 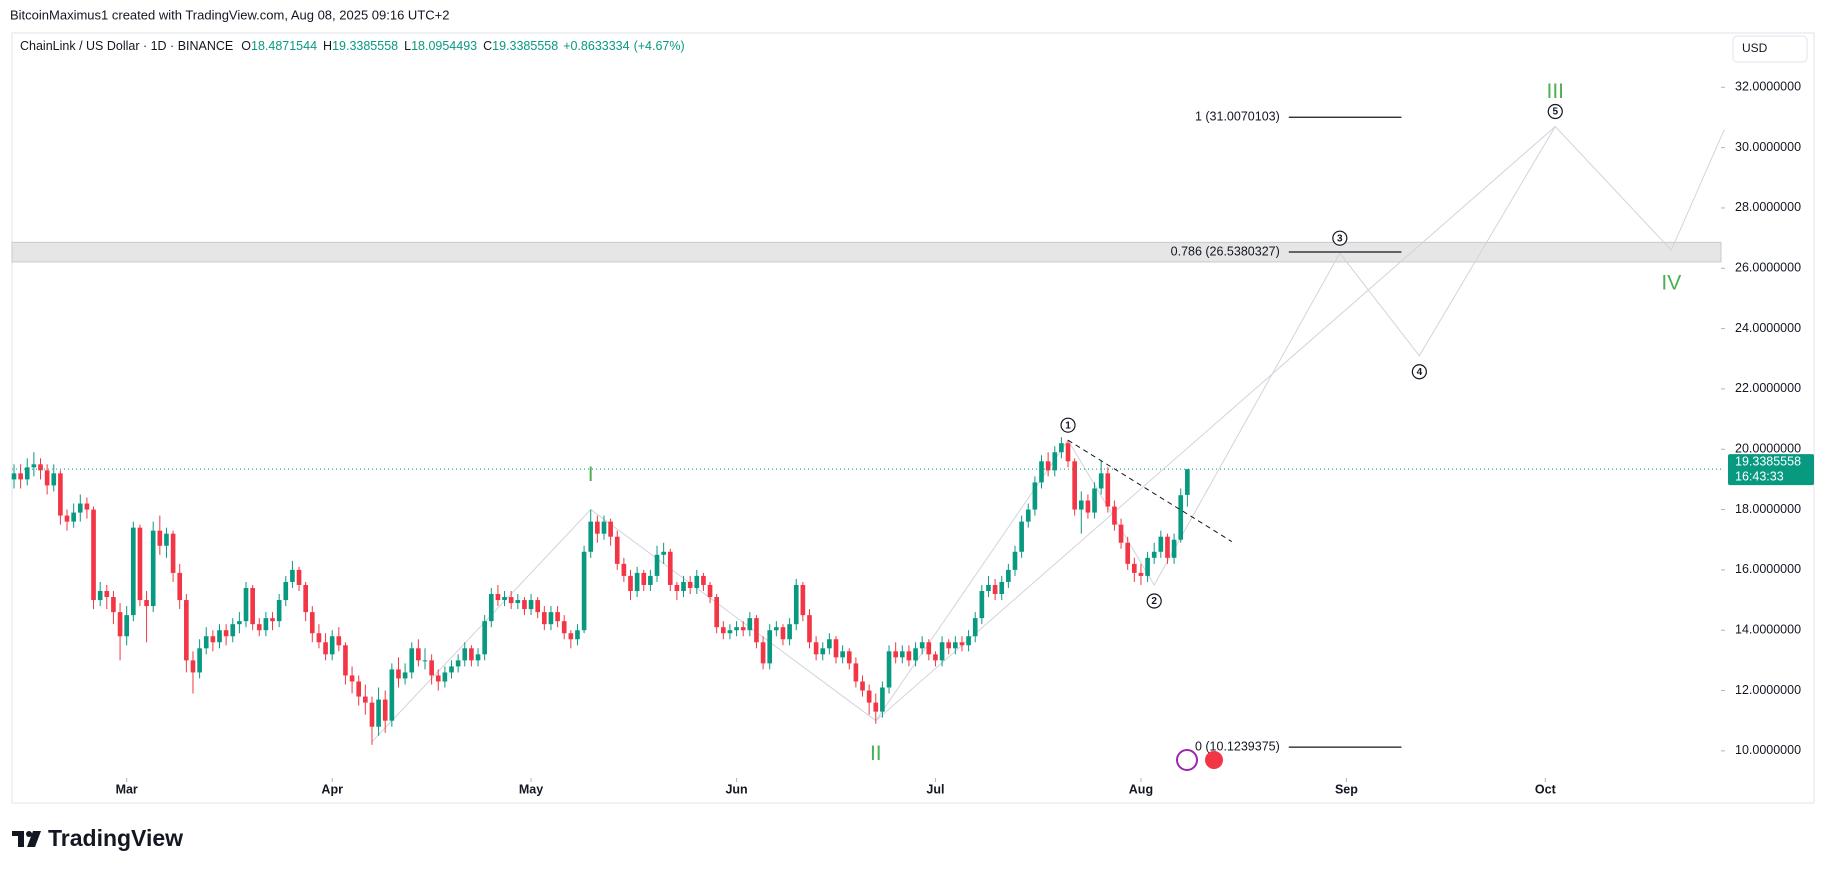 What do you see at coordinates (1768, 569) in the screenshot?
I see `y-tick-label: 16.0000000` at bounding box center [1768, 569].